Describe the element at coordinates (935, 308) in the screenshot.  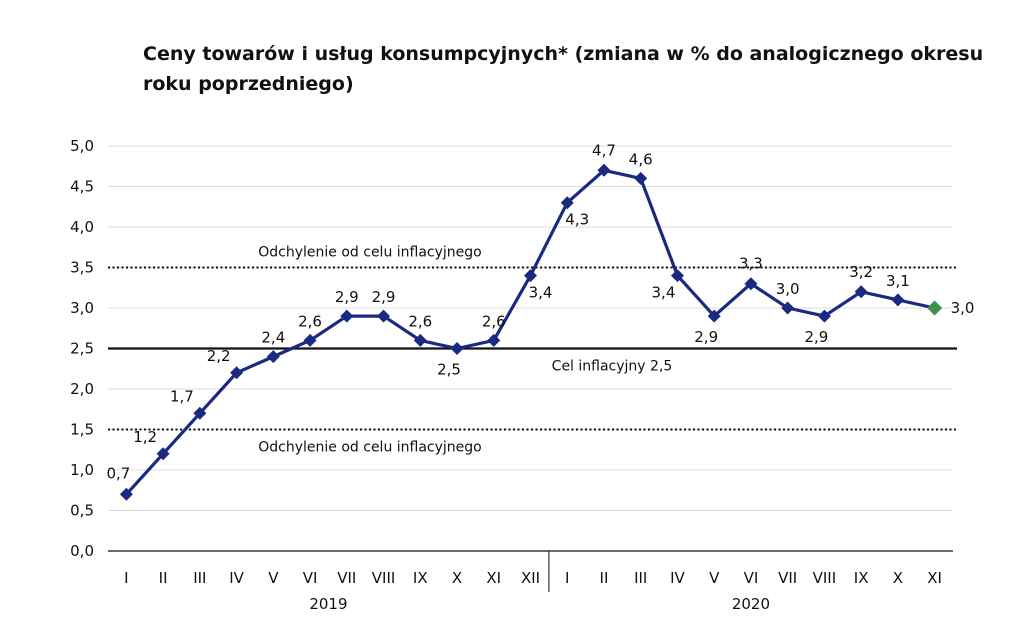
I see `data-point-latest` at that location.